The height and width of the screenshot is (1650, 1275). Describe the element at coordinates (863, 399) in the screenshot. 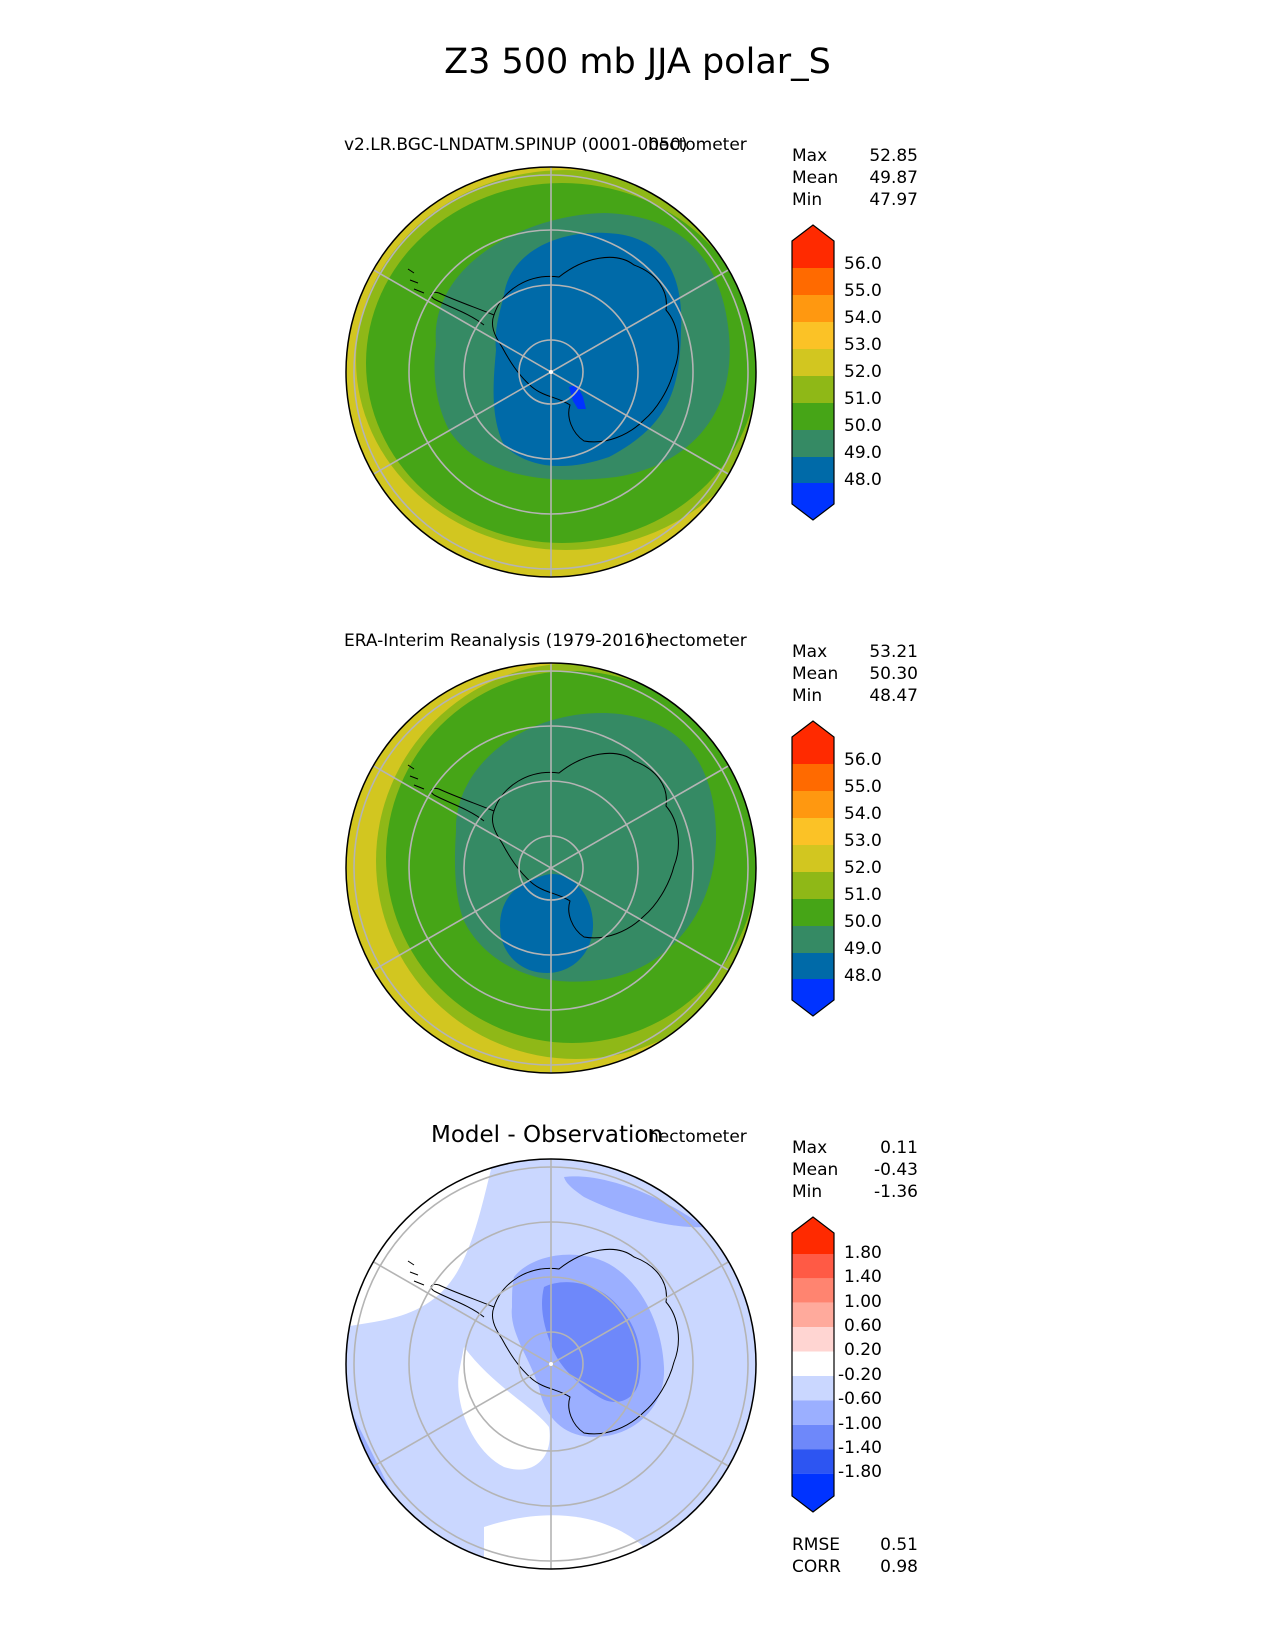

I see `panel-1-cbar-tick: 51.0` at that location.